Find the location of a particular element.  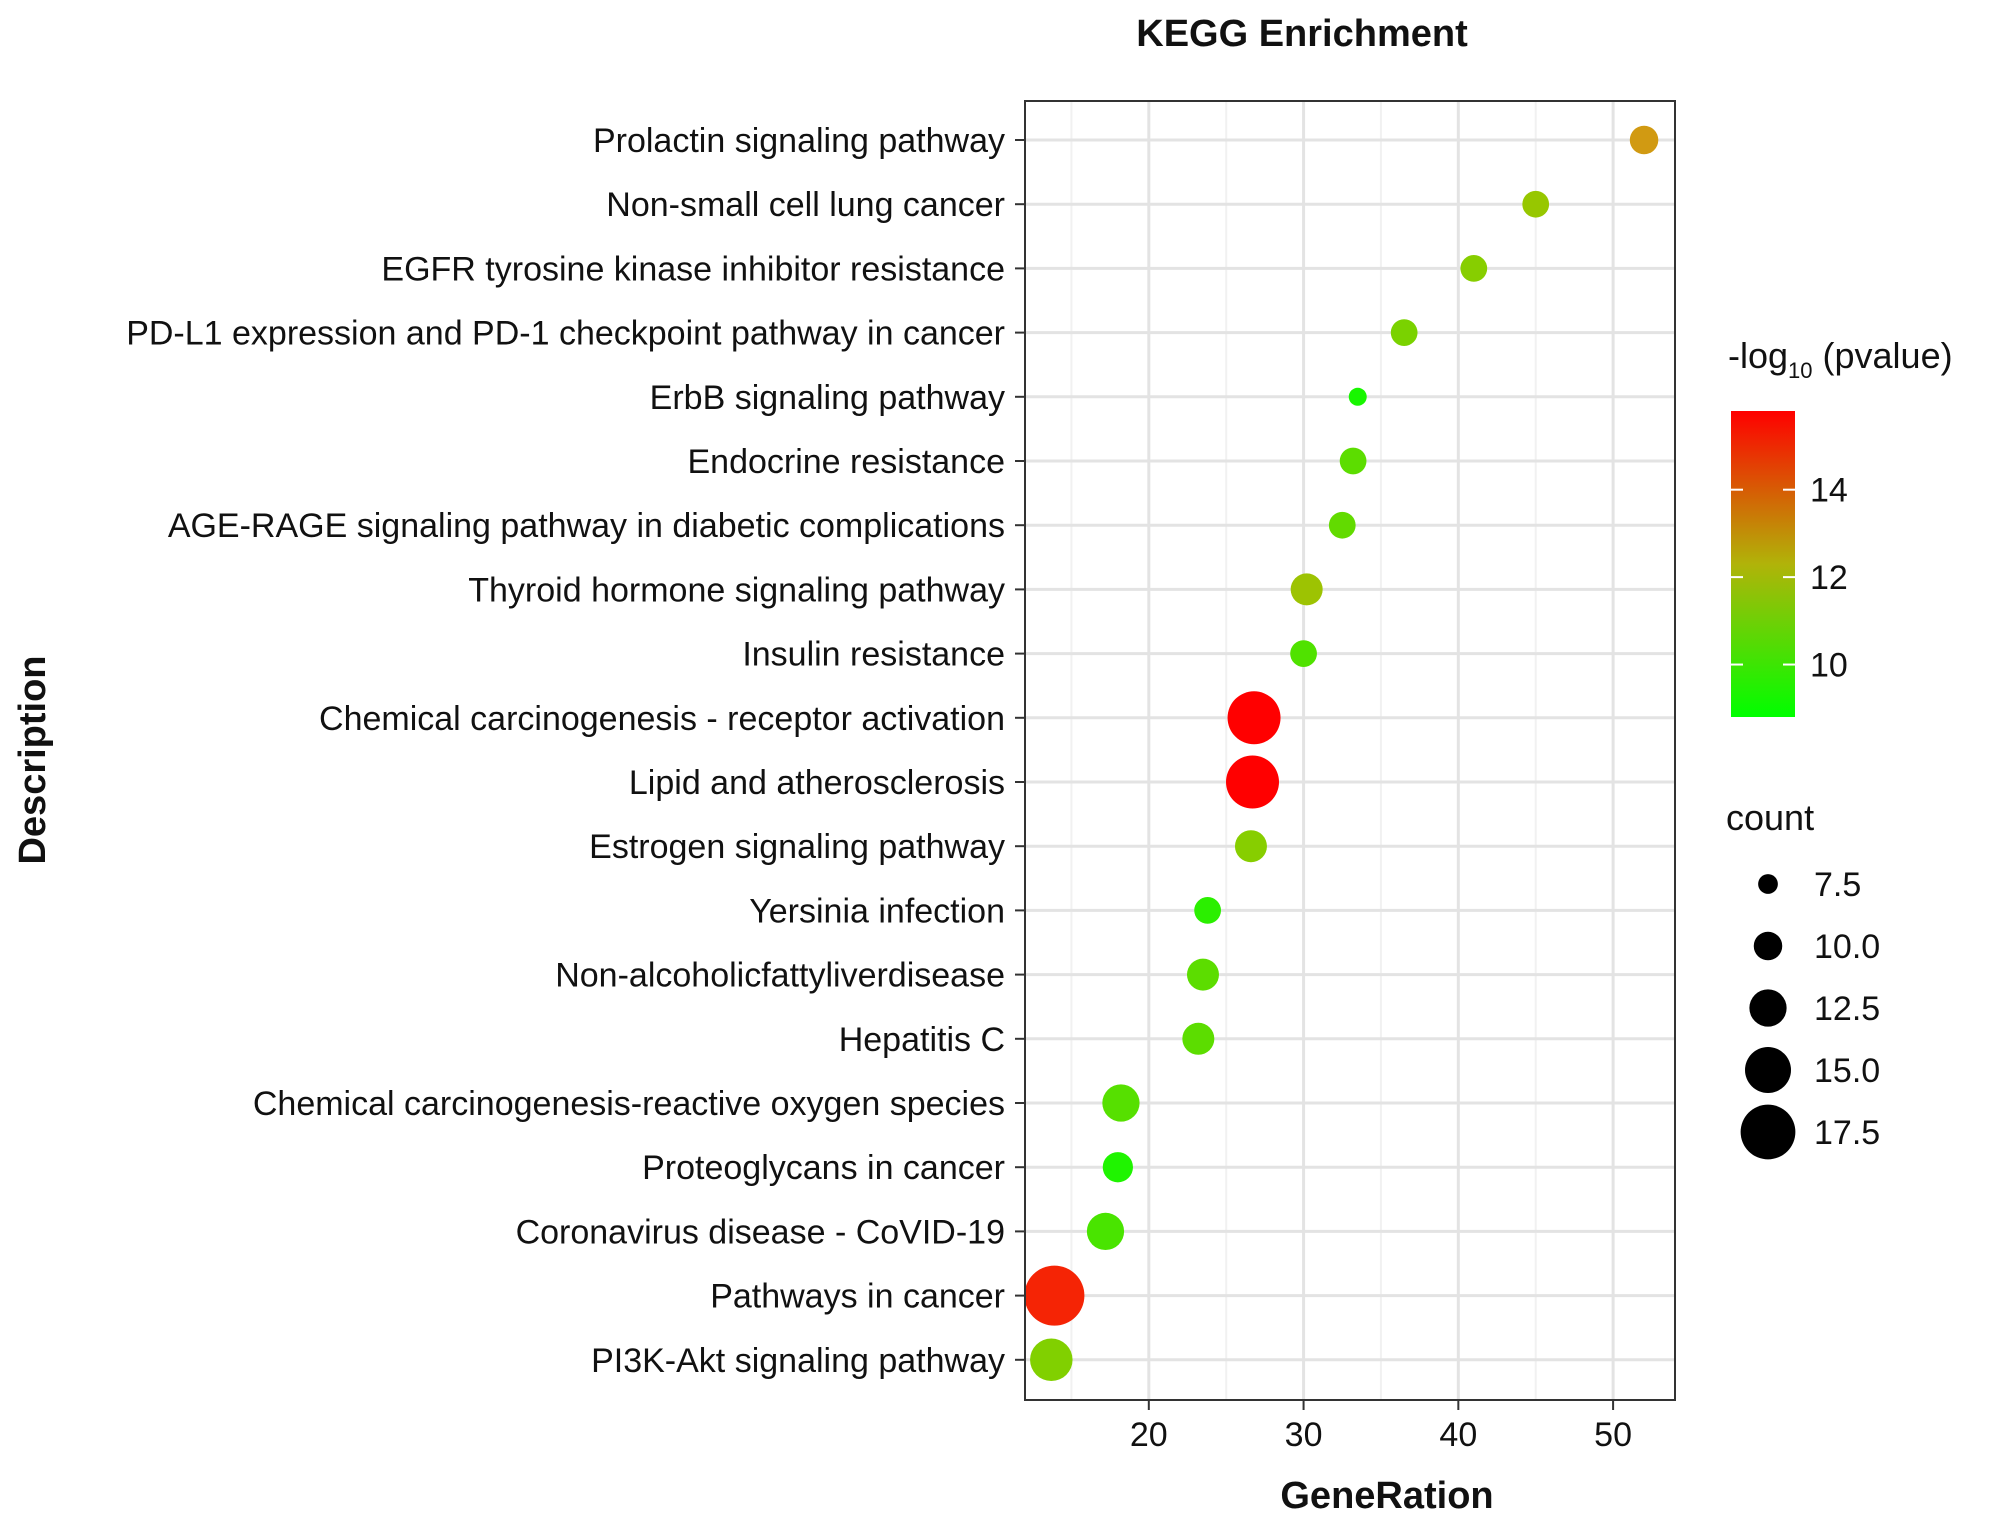

category-label: Pathways in cancer is located at coordinates (857, 1297).